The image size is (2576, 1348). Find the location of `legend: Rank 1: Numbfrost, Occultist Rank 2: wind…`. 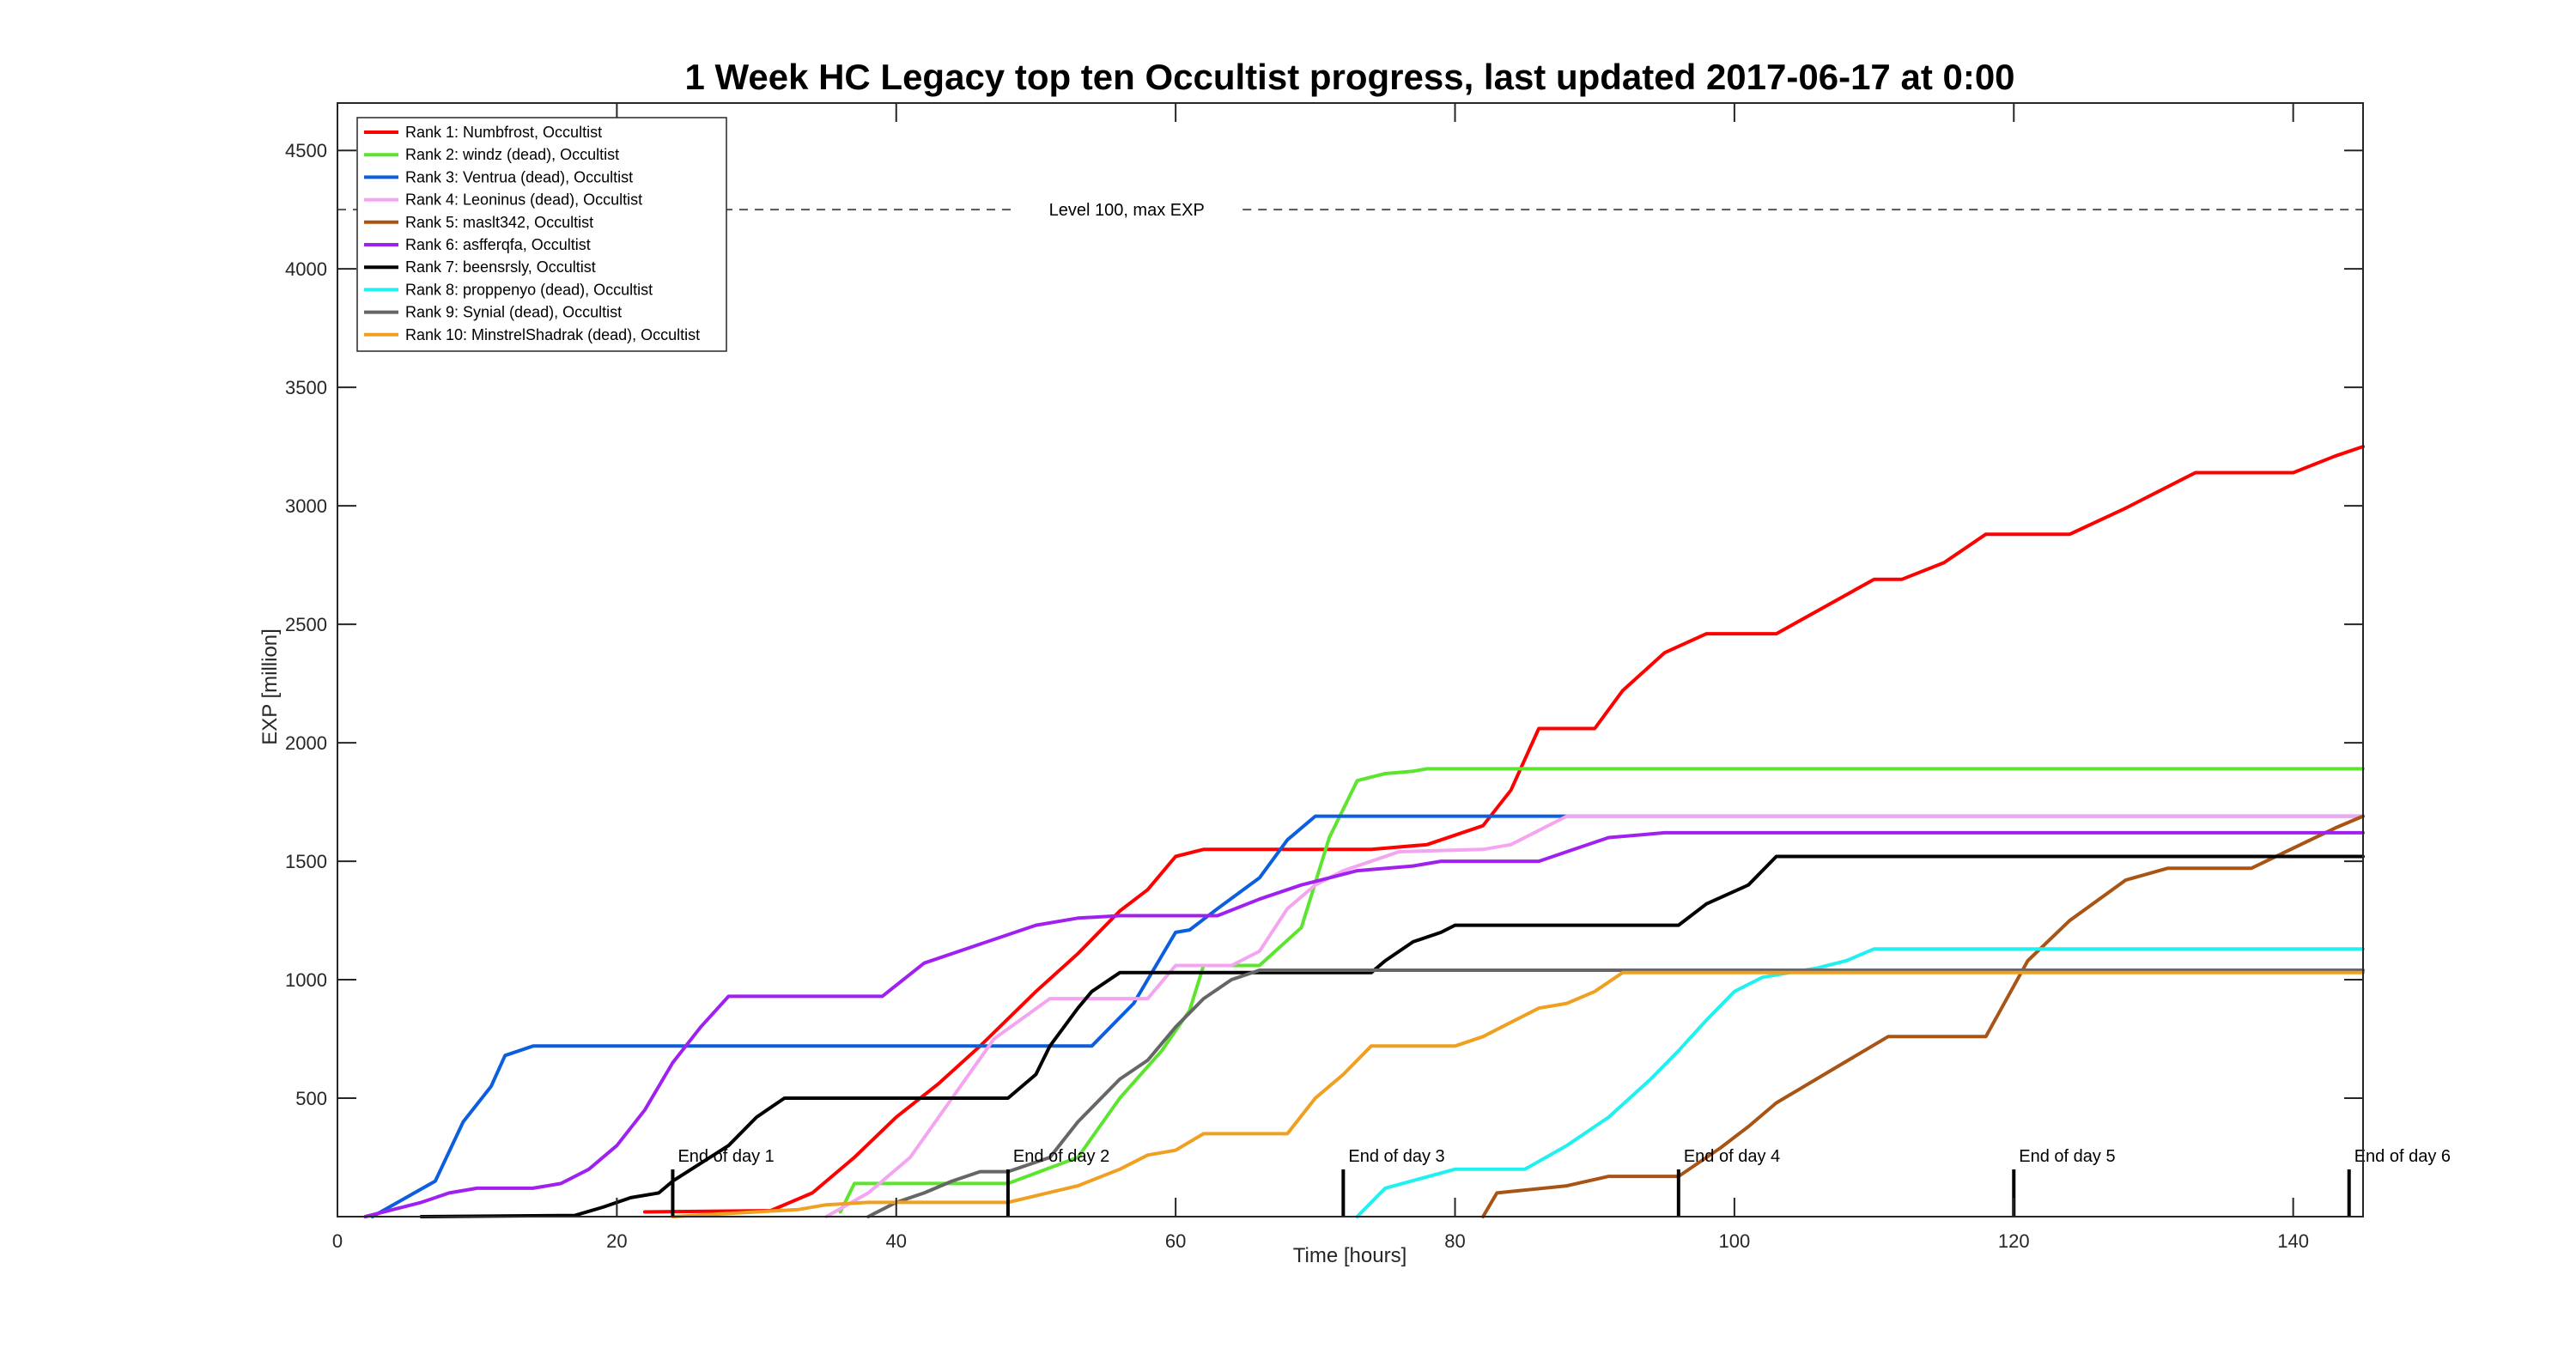

legend: Rank 1: Numbfrost, Occultist Rank 2: wind… is located at coordinates (541, 235).